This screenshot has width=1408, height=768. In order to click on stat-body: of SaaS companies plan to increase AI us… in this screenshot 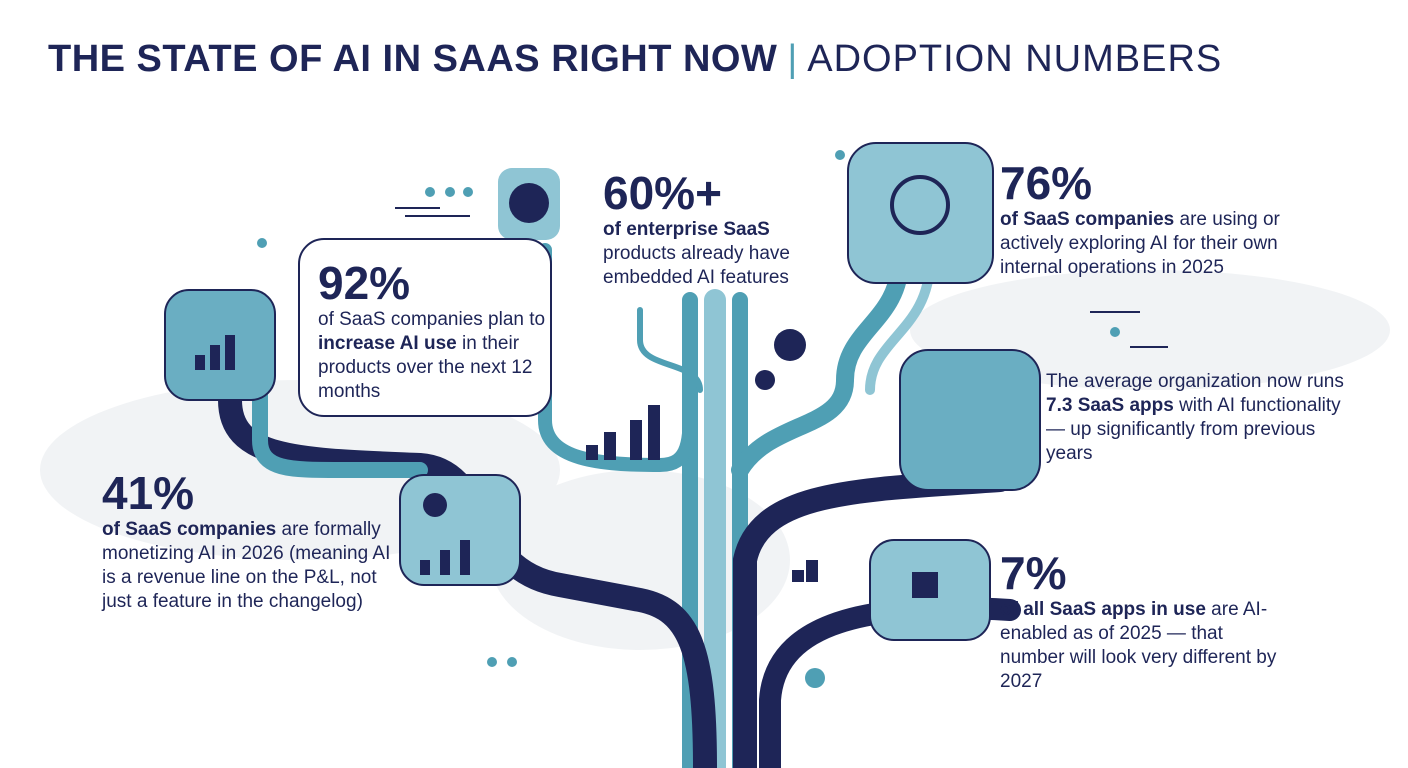, I will do `click(433, 356)`.